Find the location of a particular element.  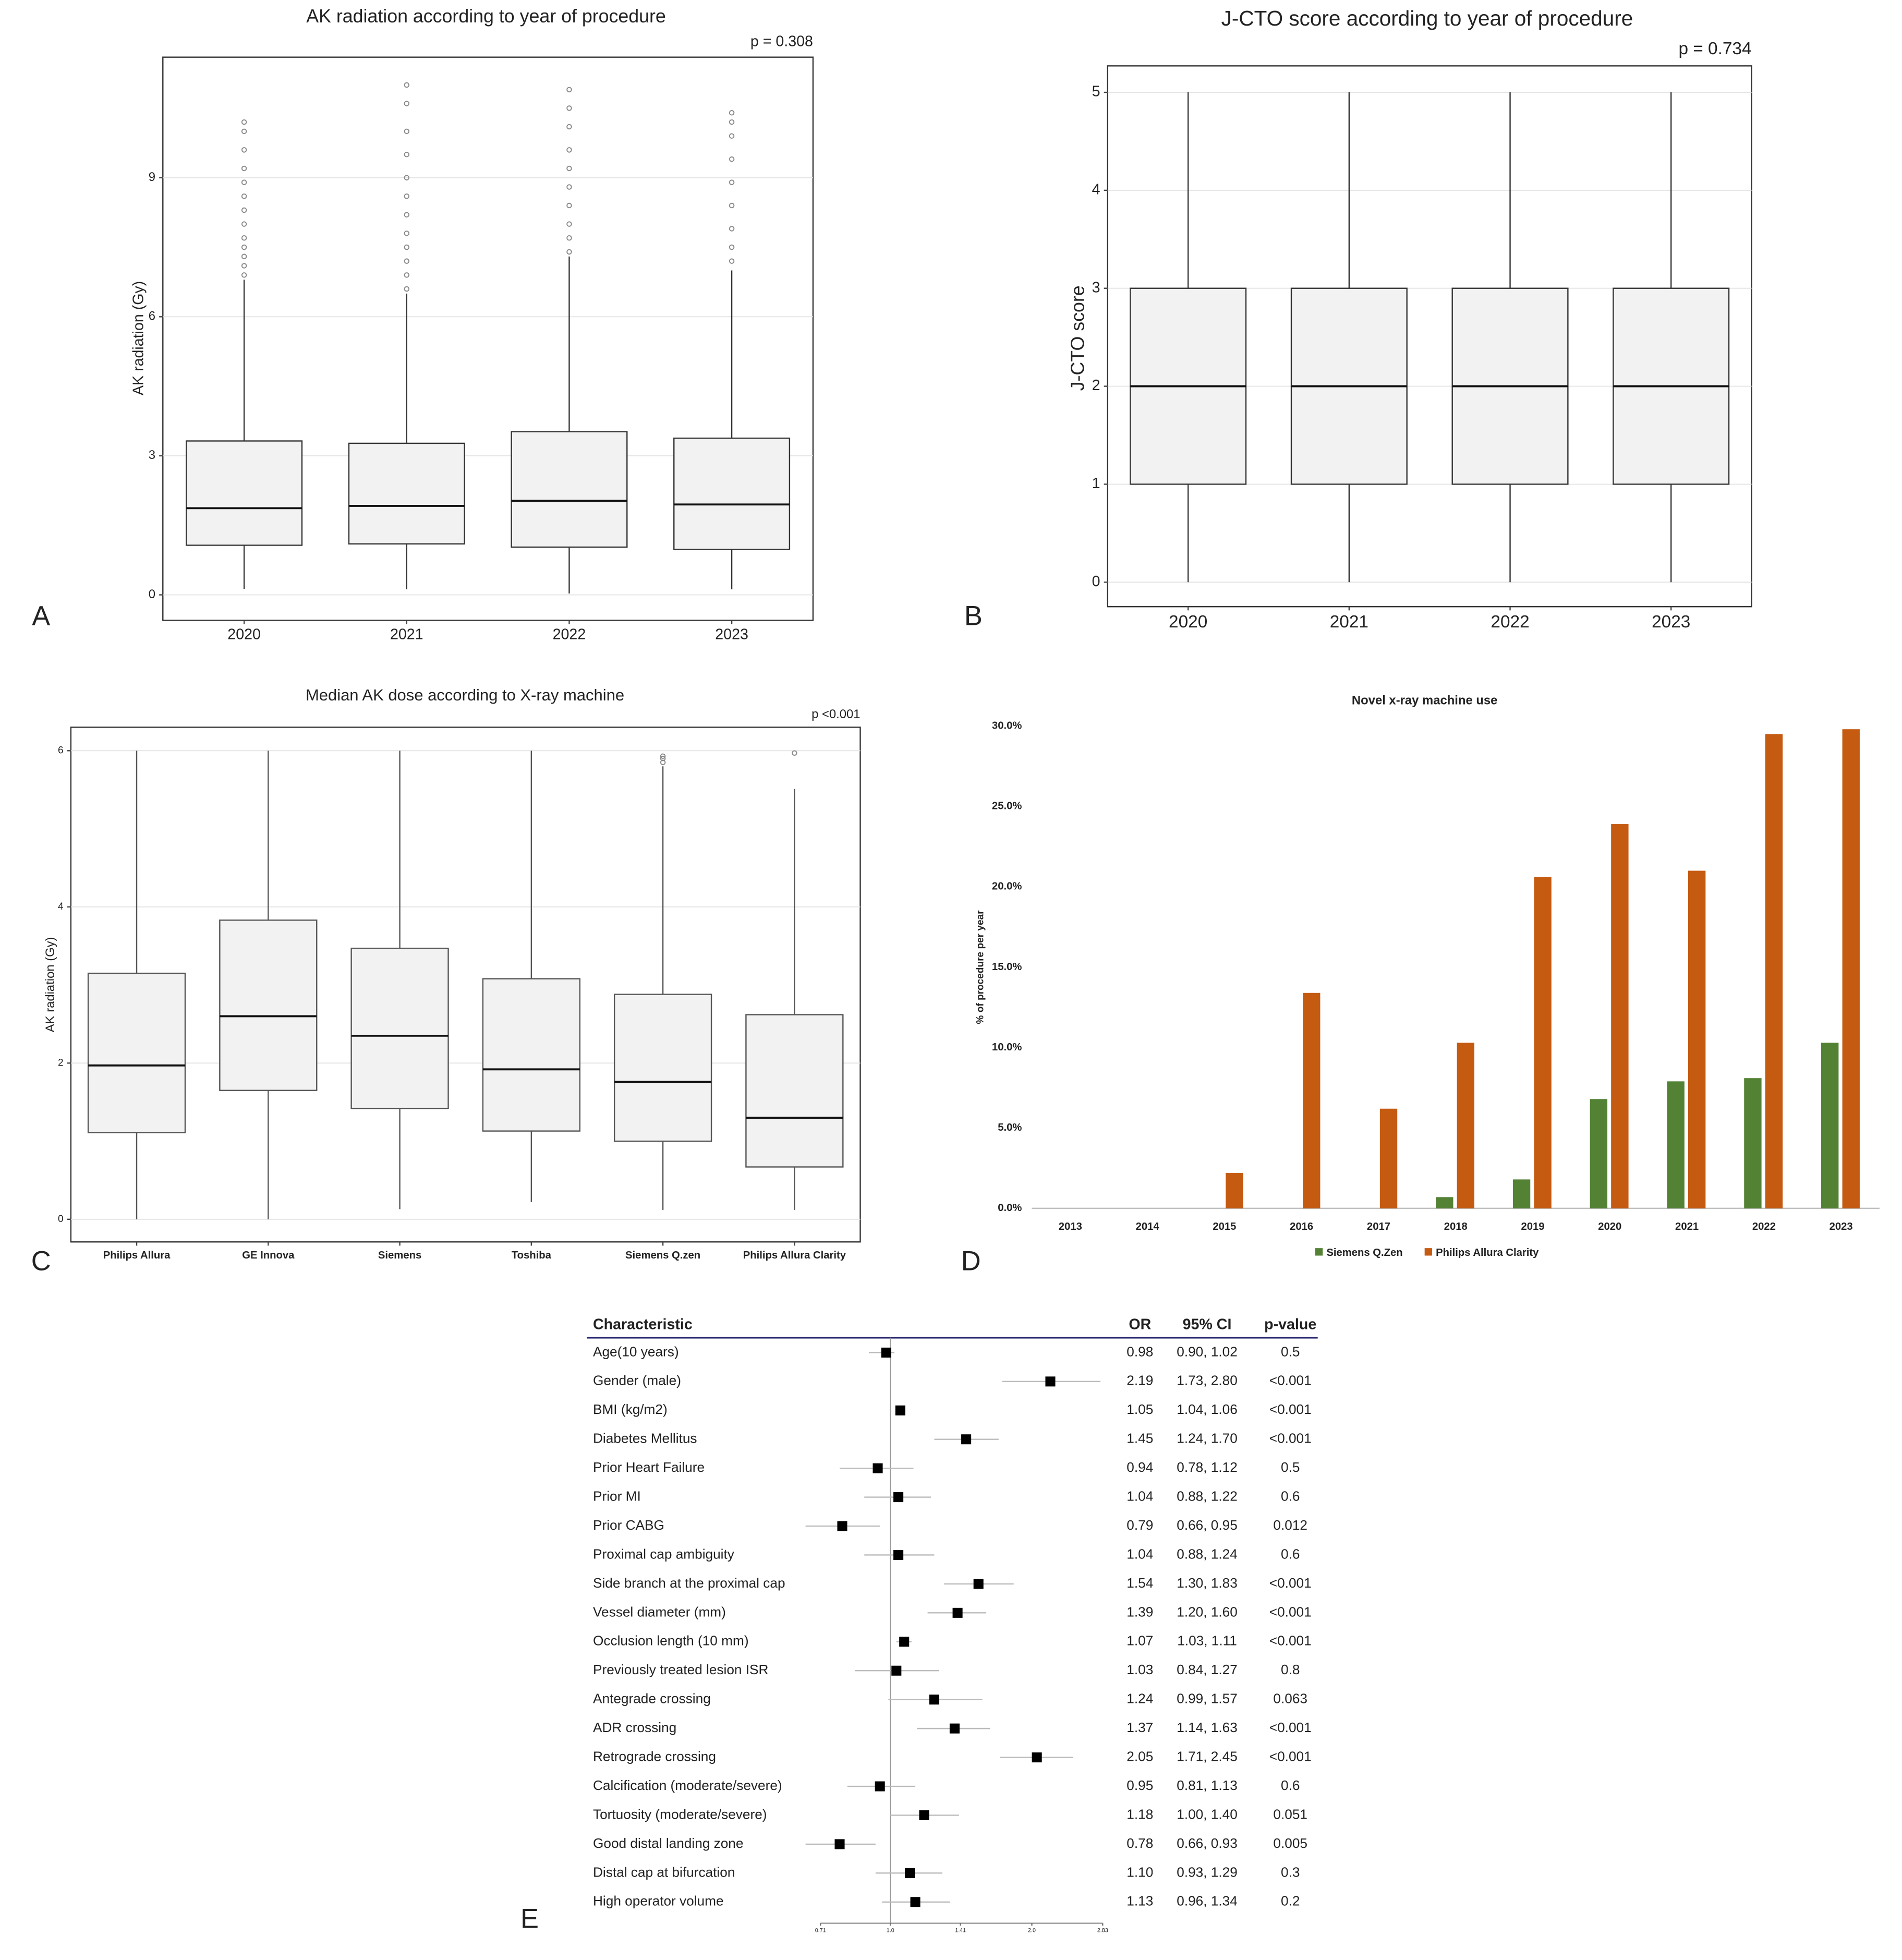

column-header: OR is located at coordinates (1140, 1324).